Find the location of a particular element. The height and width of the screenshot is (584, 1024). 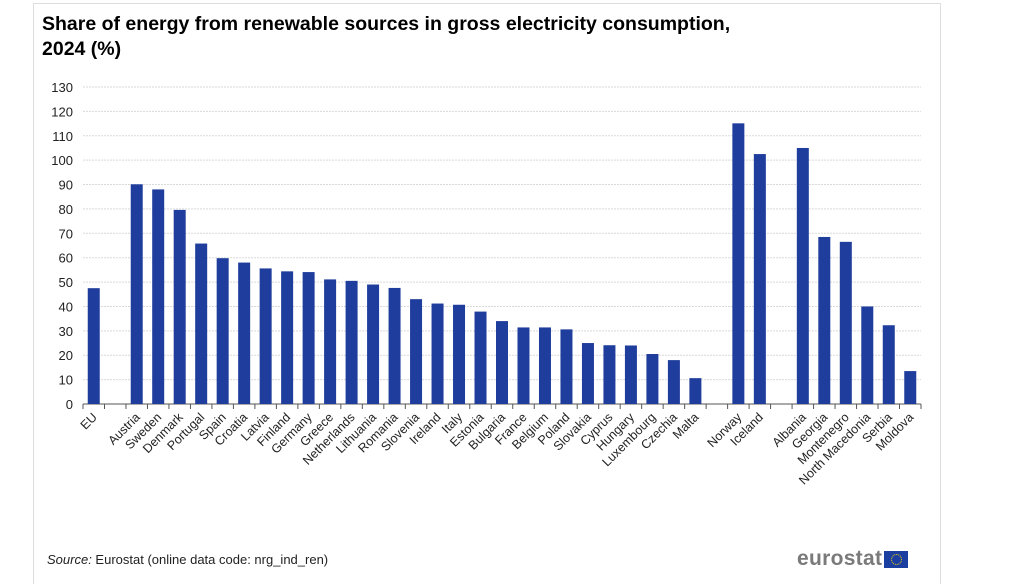

bar-czechia is located at coordinates (673, 382).